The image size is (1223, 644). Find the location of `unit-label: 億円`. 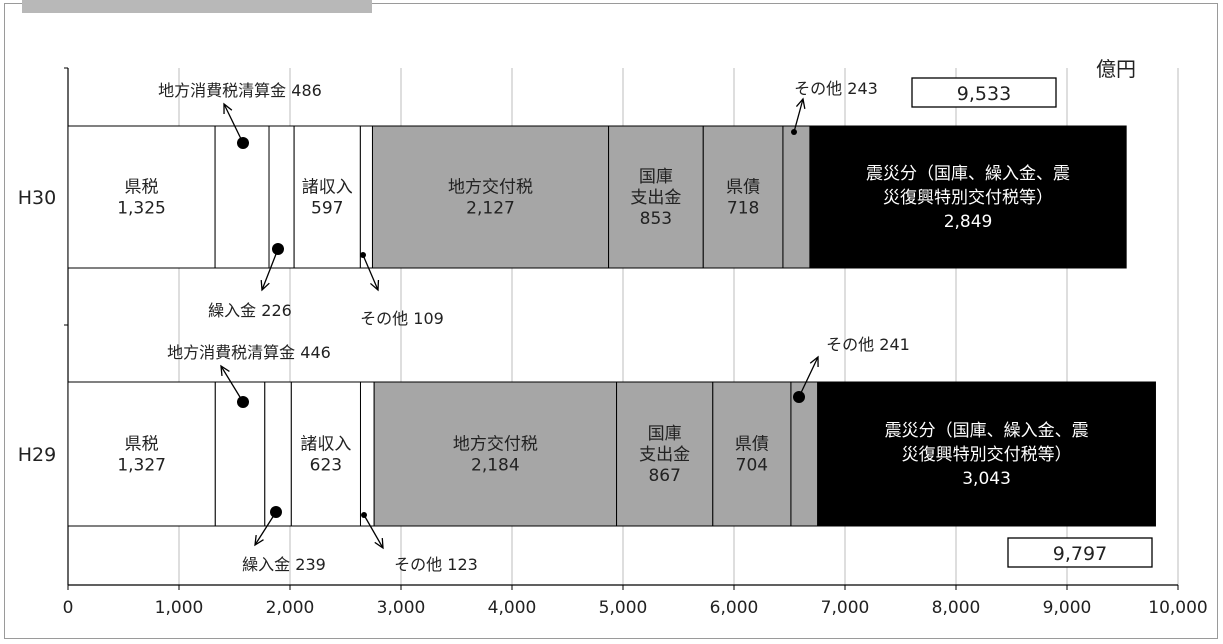

unit-label: 億円 is located at coordinates (1116, 69).